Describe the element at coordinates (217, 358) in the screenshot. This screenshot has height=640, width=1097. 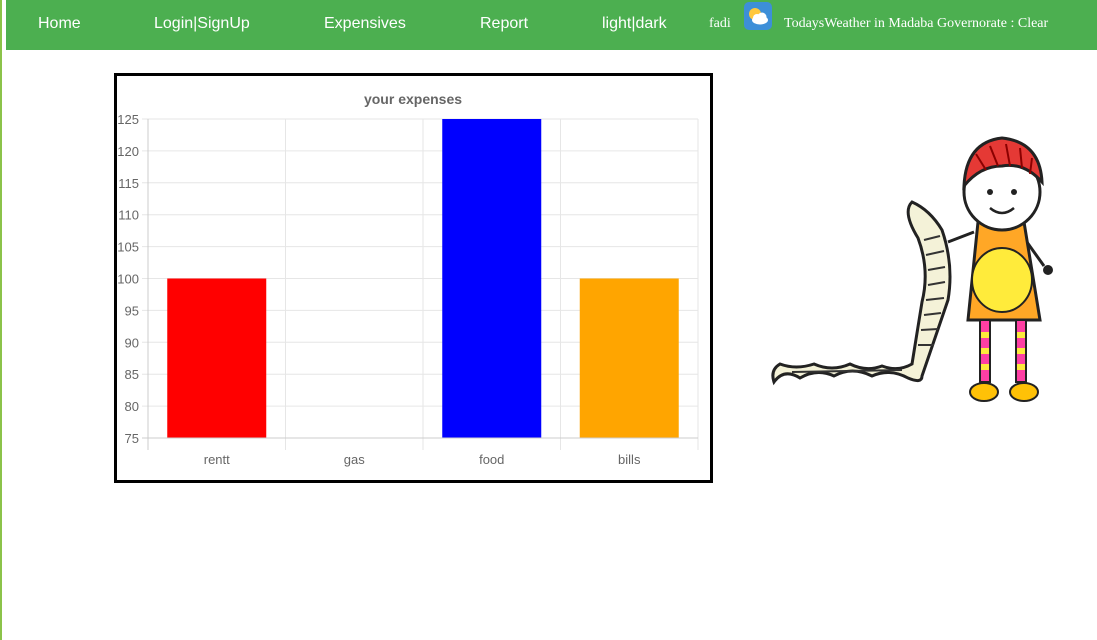
I see `bar-rentt` at that location.